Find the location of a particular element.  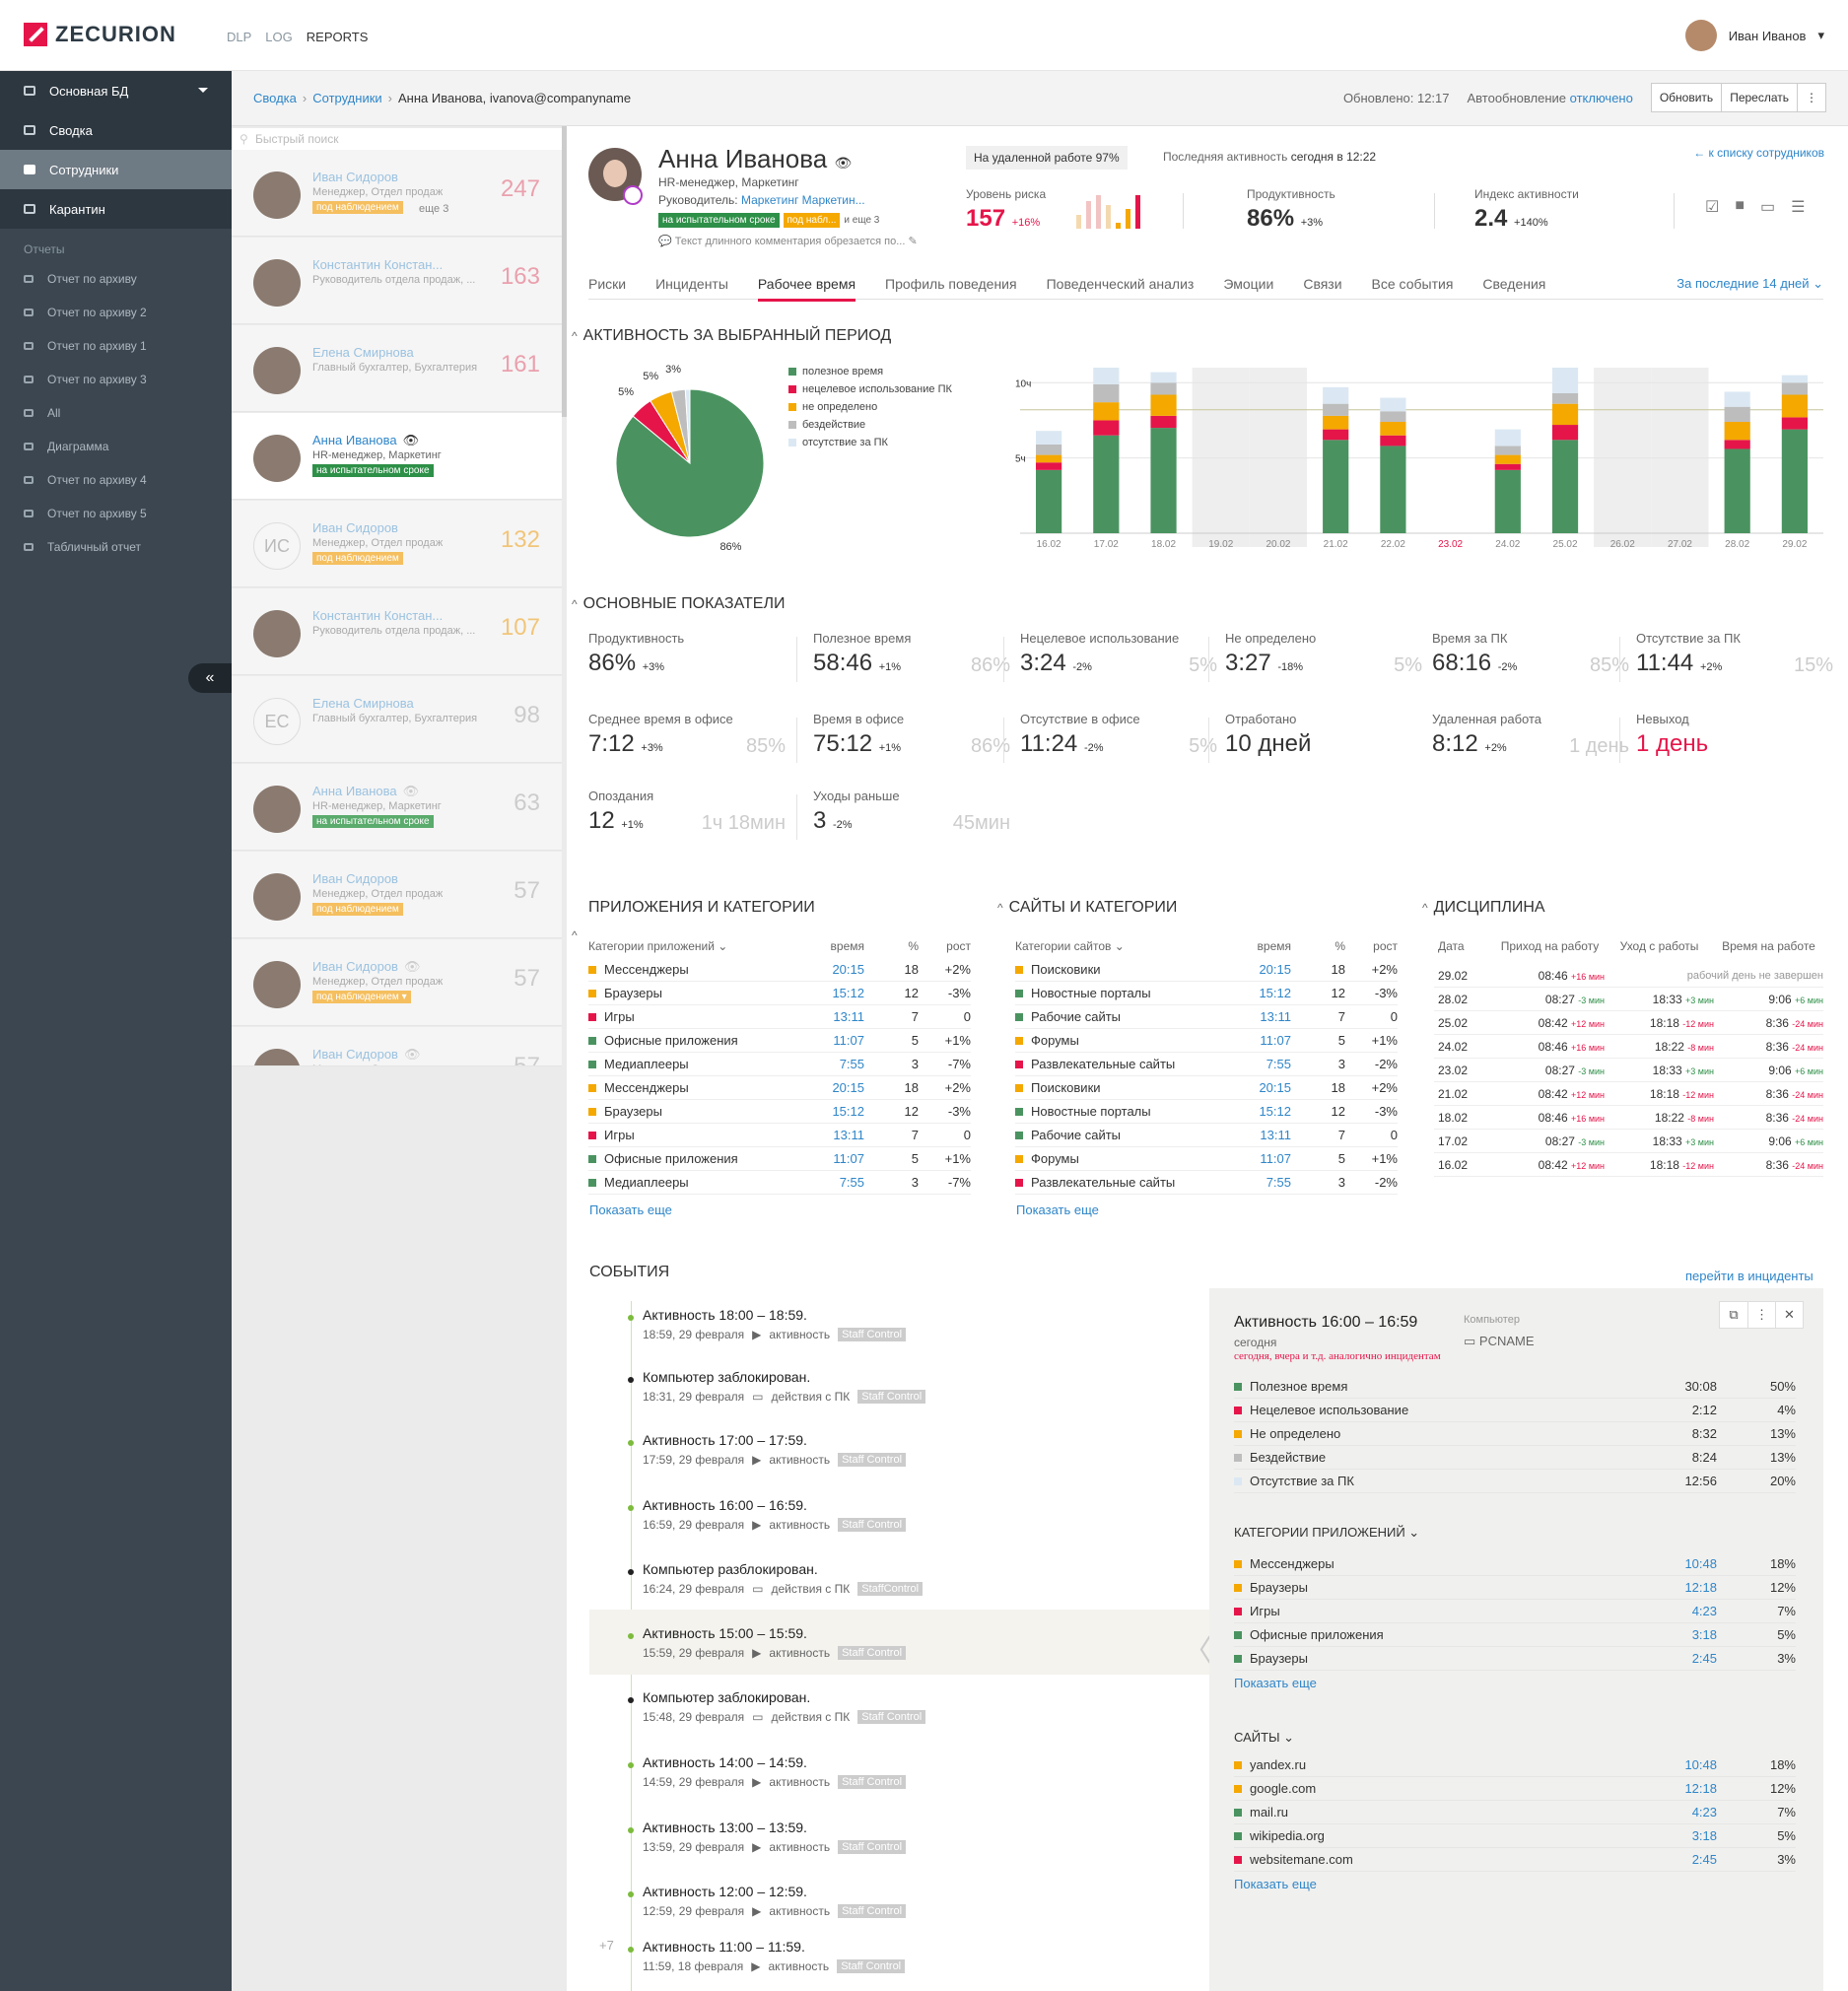

tab: Сведения is located at coordinates (1514, 284).